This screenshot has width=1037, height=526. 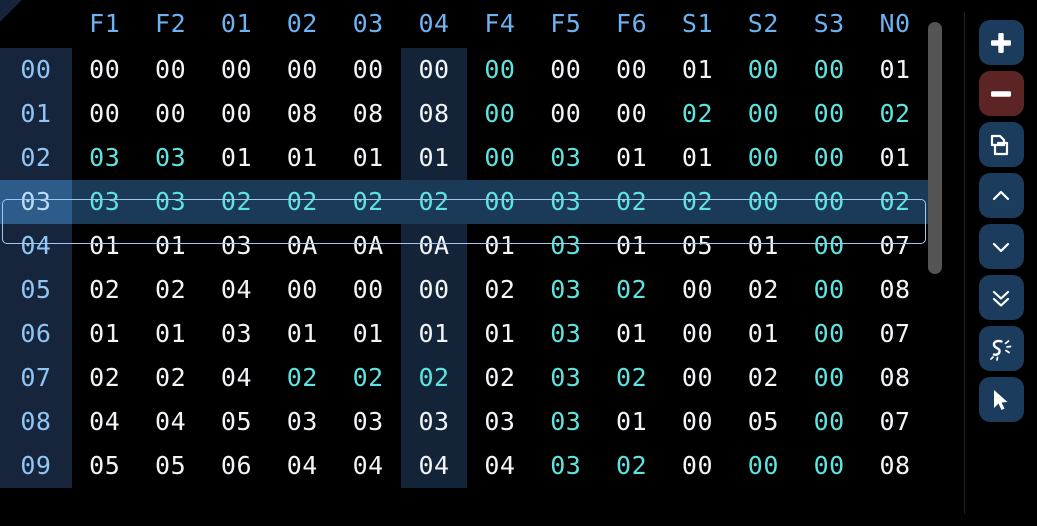 I want to click on table-row: 07 02 02 04 02 02 02 02 03 02 00 02 00 08, so click(x=464, y=378).